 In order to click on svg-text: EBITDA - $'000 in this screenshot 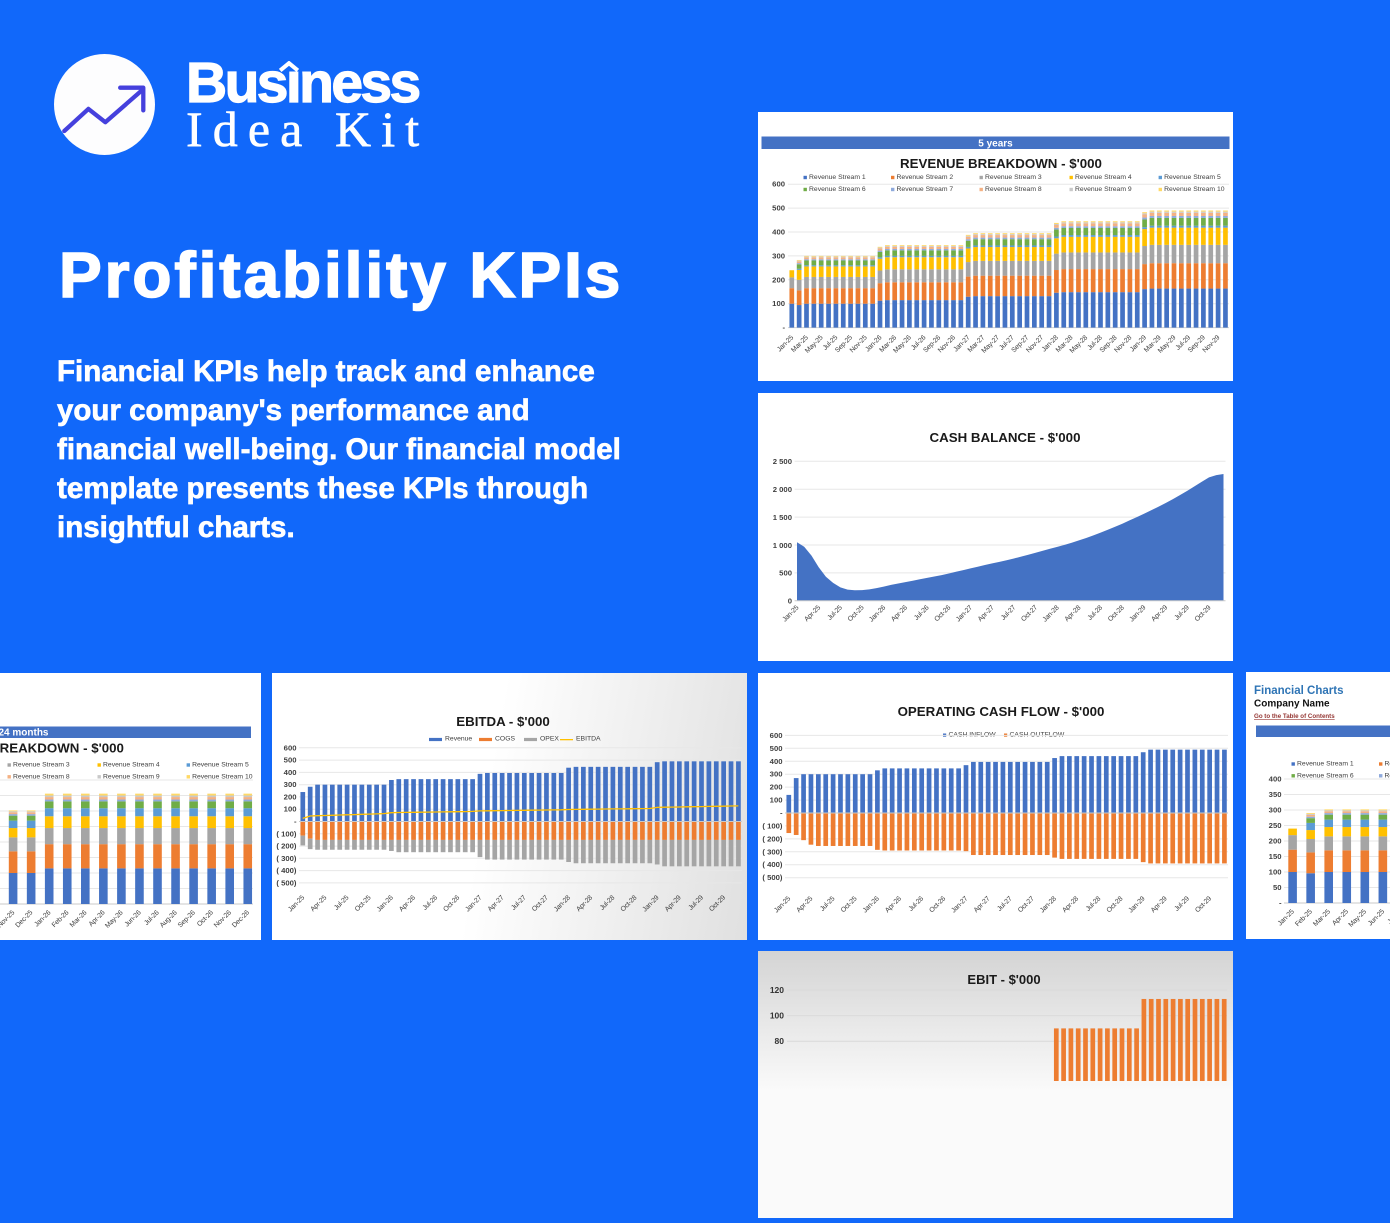, I will do `click(503, 721)`.